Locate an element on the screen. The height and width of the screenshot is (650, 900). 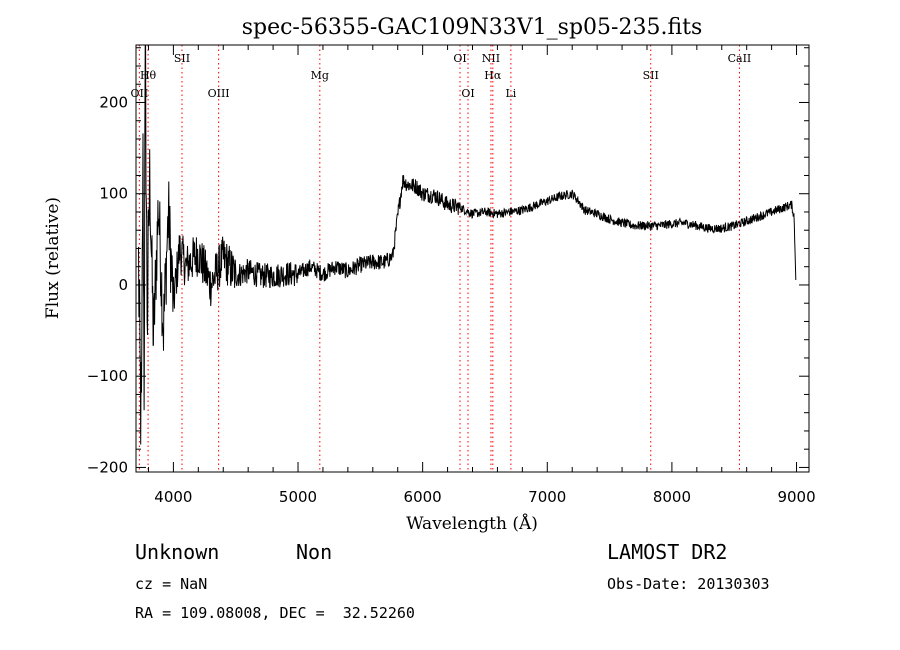
coordinates-readout: RA = 109.08008, DEC = 32.52260 is located at coordinates (275, 613).